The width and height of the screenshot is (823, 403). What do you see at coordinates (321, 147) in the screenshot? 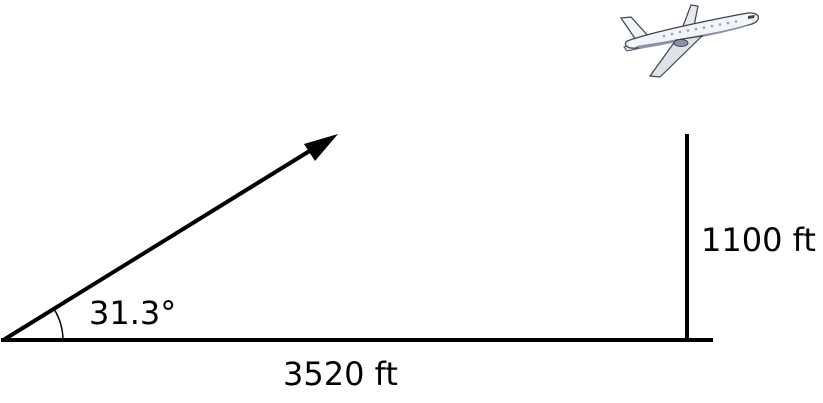
I see `arrow-icon` at bounding box center [321, 147].